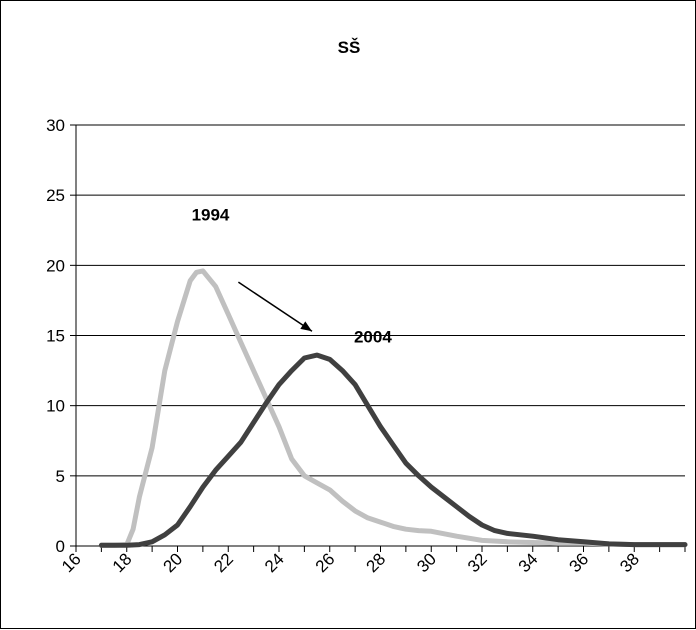  I want to click on x-tick-label: 24, so click(274, 562).